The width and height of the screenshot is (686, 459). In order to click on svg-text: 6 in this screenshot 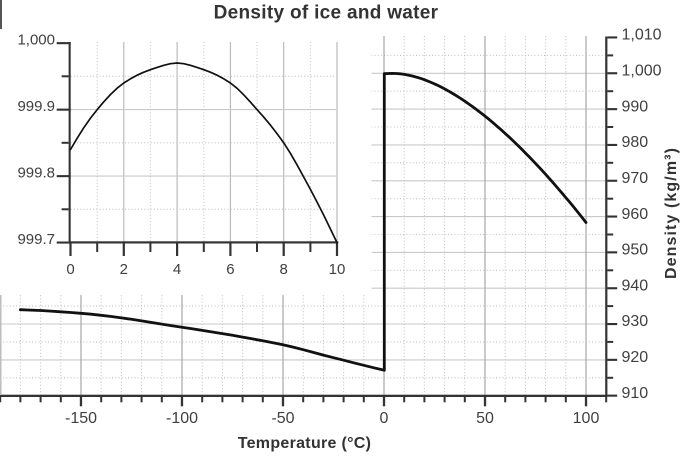, I will do `click(230, 269)`.